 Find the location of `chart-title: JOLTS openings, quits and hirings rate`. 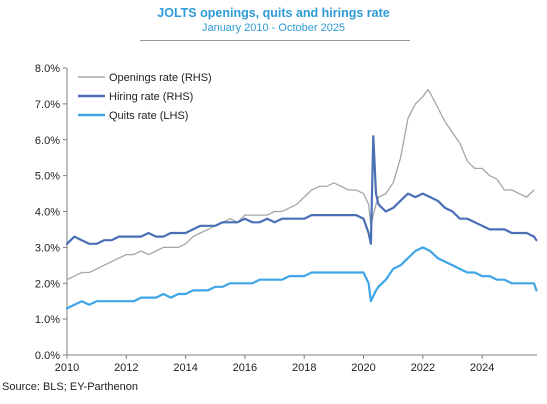

chart-title: JOLTS openings, quits and hirings rate is located at coordinates (273, 13).